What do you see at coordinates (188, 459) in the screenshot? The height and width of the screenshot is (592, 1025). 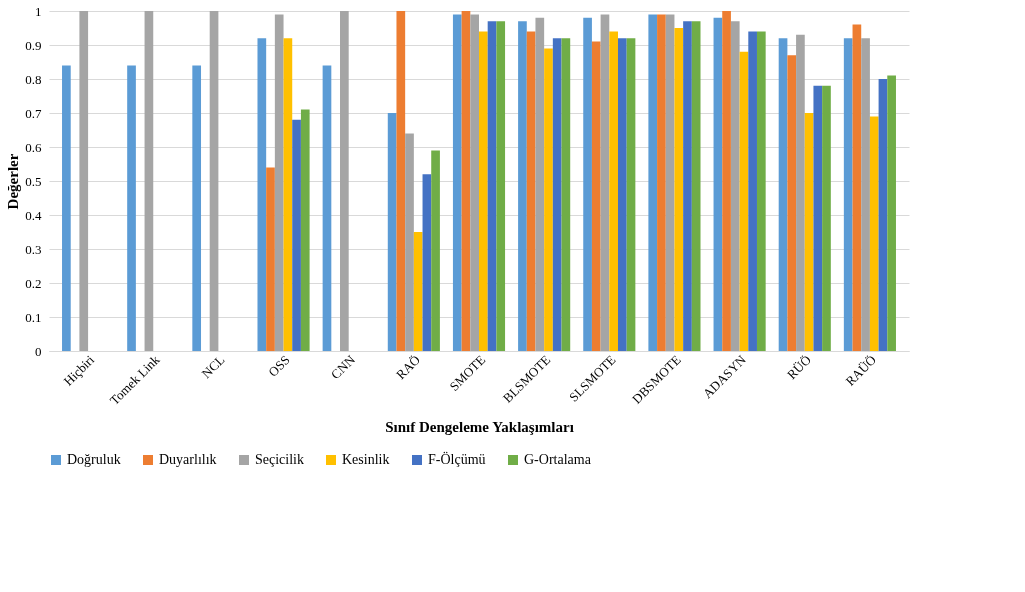 I see `legend-label: Duyarlılık` at bounding box center [188, 459].